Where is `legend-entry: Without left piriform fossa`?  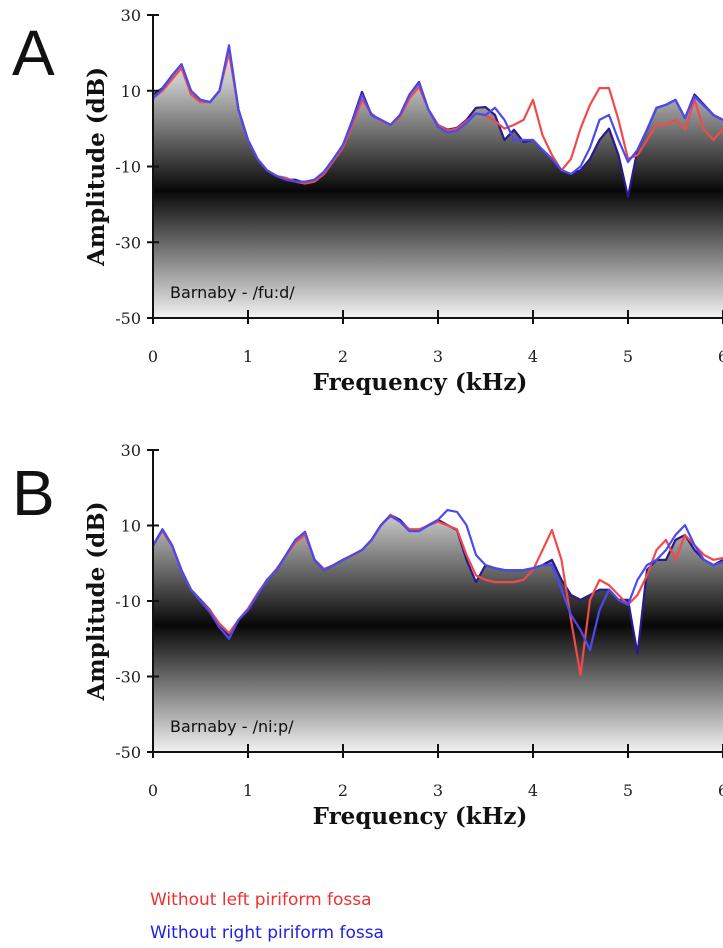 legend-entry: Without left piriform fossa is located at coordinates (261, 900).